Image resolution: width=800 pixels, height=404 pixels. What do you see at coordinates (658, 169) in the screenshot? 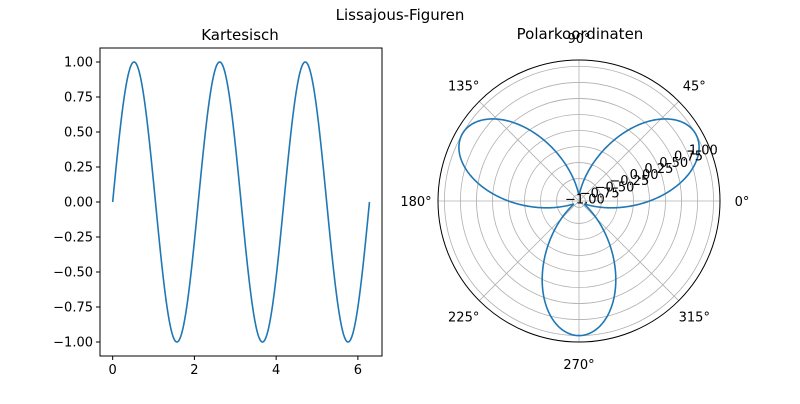
I see `r-tick-label: 0.25` at bounding box center [658, 169].